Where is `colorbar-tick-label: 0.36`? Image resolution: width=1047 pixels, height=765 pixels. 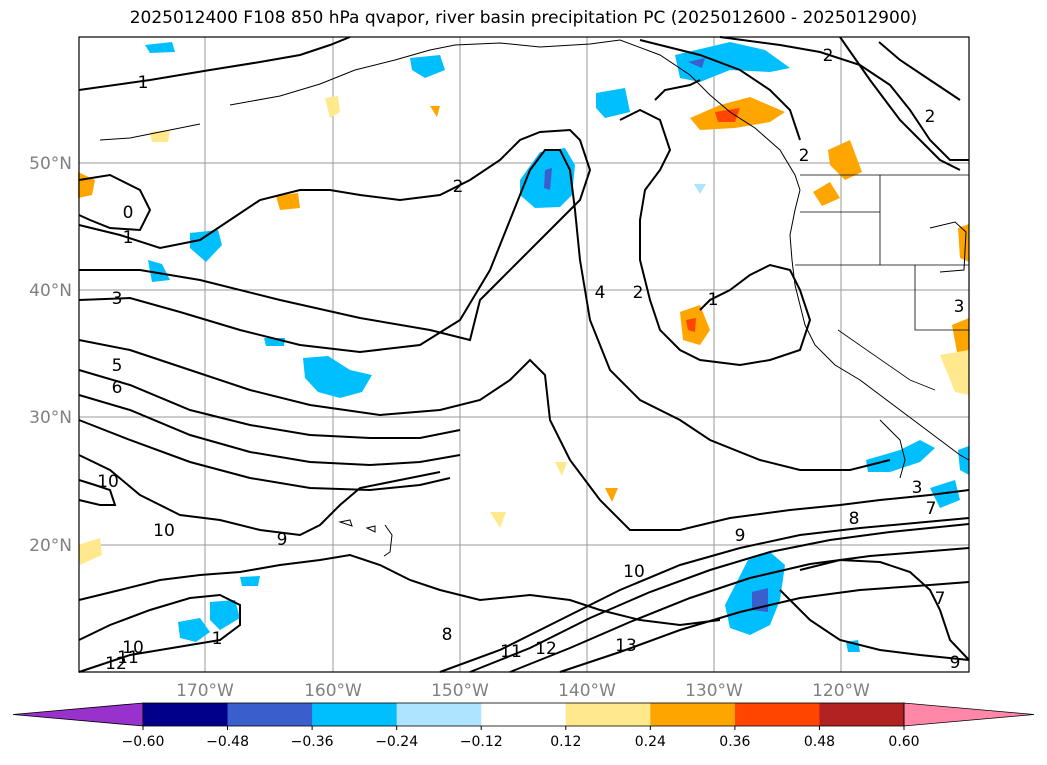 colorbar-tick-label: 0.36 is located at coordinates (734, 742).